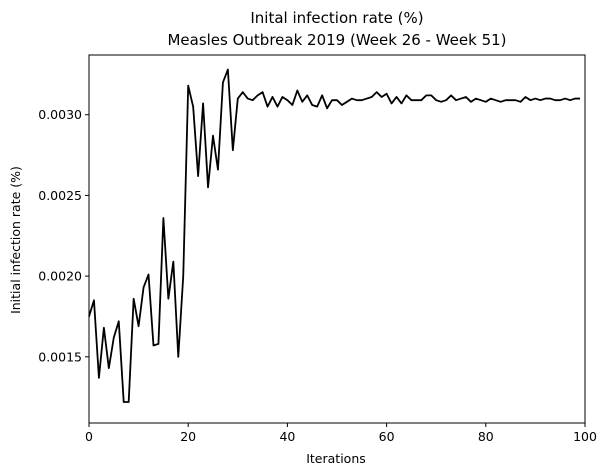 The height and width of the screenshot is (476, 606). What do you see at coordinates (60, 114) in the screenshot?
I see `y-tick-label: 0.0030` at bounding box center [60, 114].